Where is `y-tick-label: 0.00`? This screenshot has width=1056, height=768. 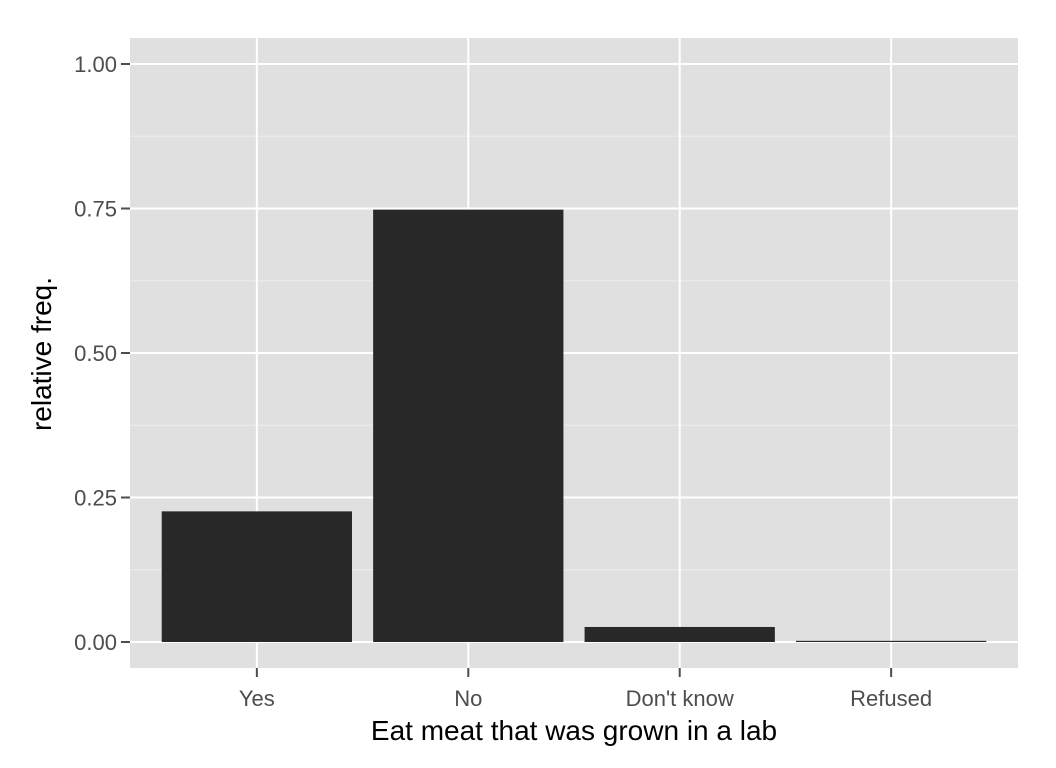 y-tick-label: 0.00 is located at coordinates (95, 642).